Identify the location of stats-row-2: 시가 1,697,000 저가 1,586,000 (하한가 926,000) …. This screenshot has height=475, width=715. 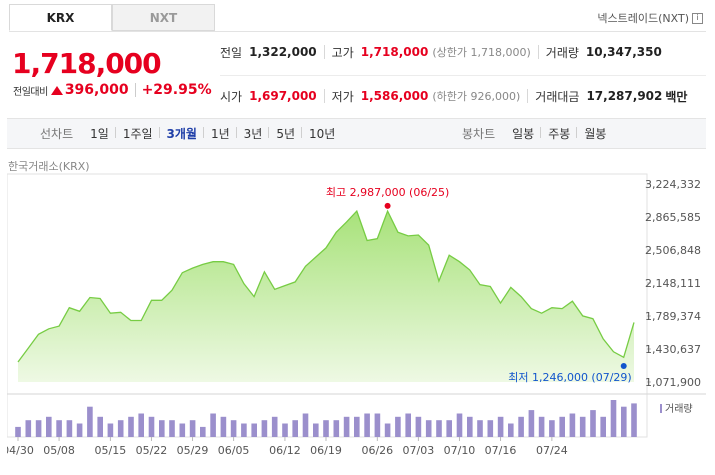
(453, 96).